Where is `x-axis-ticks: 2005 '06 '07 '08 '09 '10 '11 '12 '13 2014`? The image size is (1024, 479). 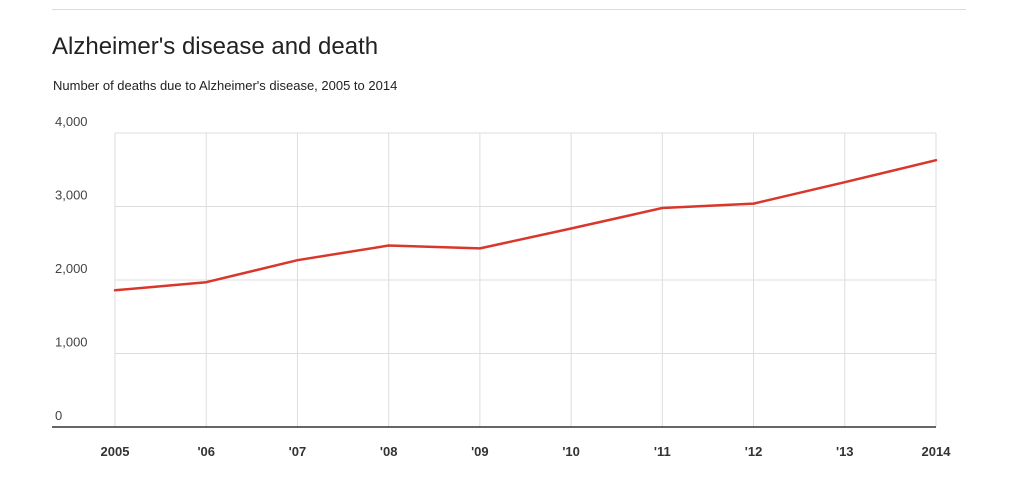 x-axis-ticks: 2005 '06 '07 '08 '09 '10 '11 '12 '13 2014 is located at coordinates (526, 451).